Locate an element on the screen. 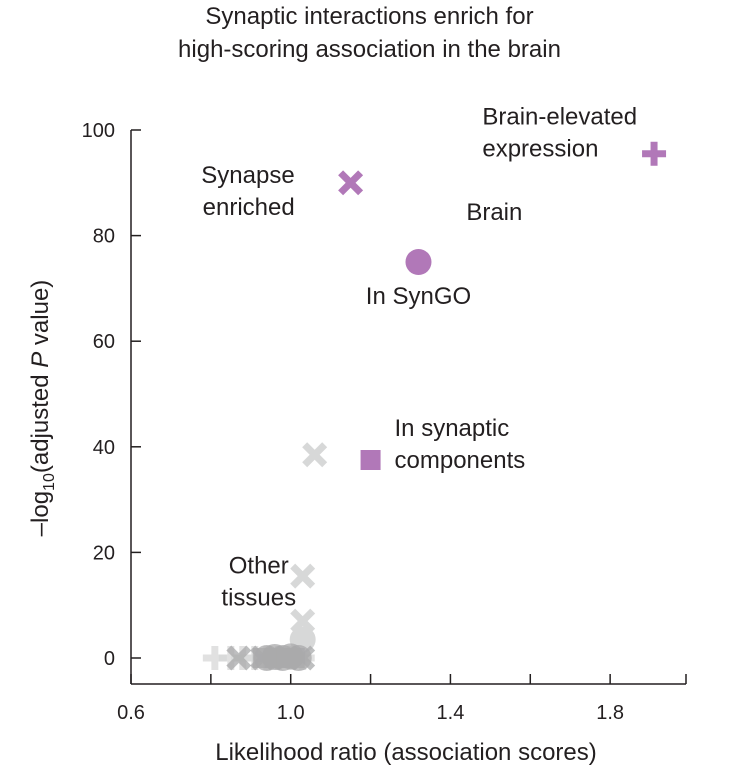  x-tick-label-1.4: 1.4 is located at coordinates (451, 713).